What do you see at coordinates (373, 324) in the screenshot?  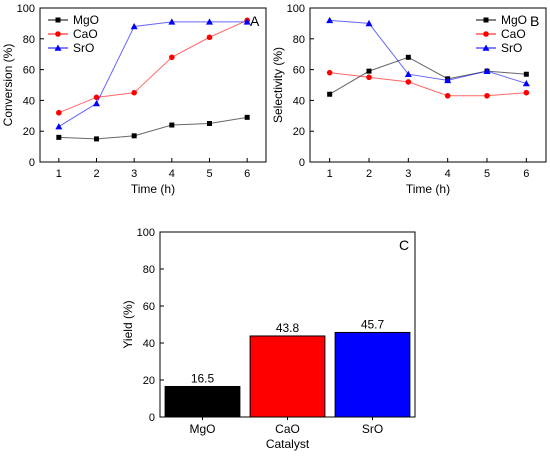 I see `bar-value-label: 45.7` at bounding box center [373, 324].